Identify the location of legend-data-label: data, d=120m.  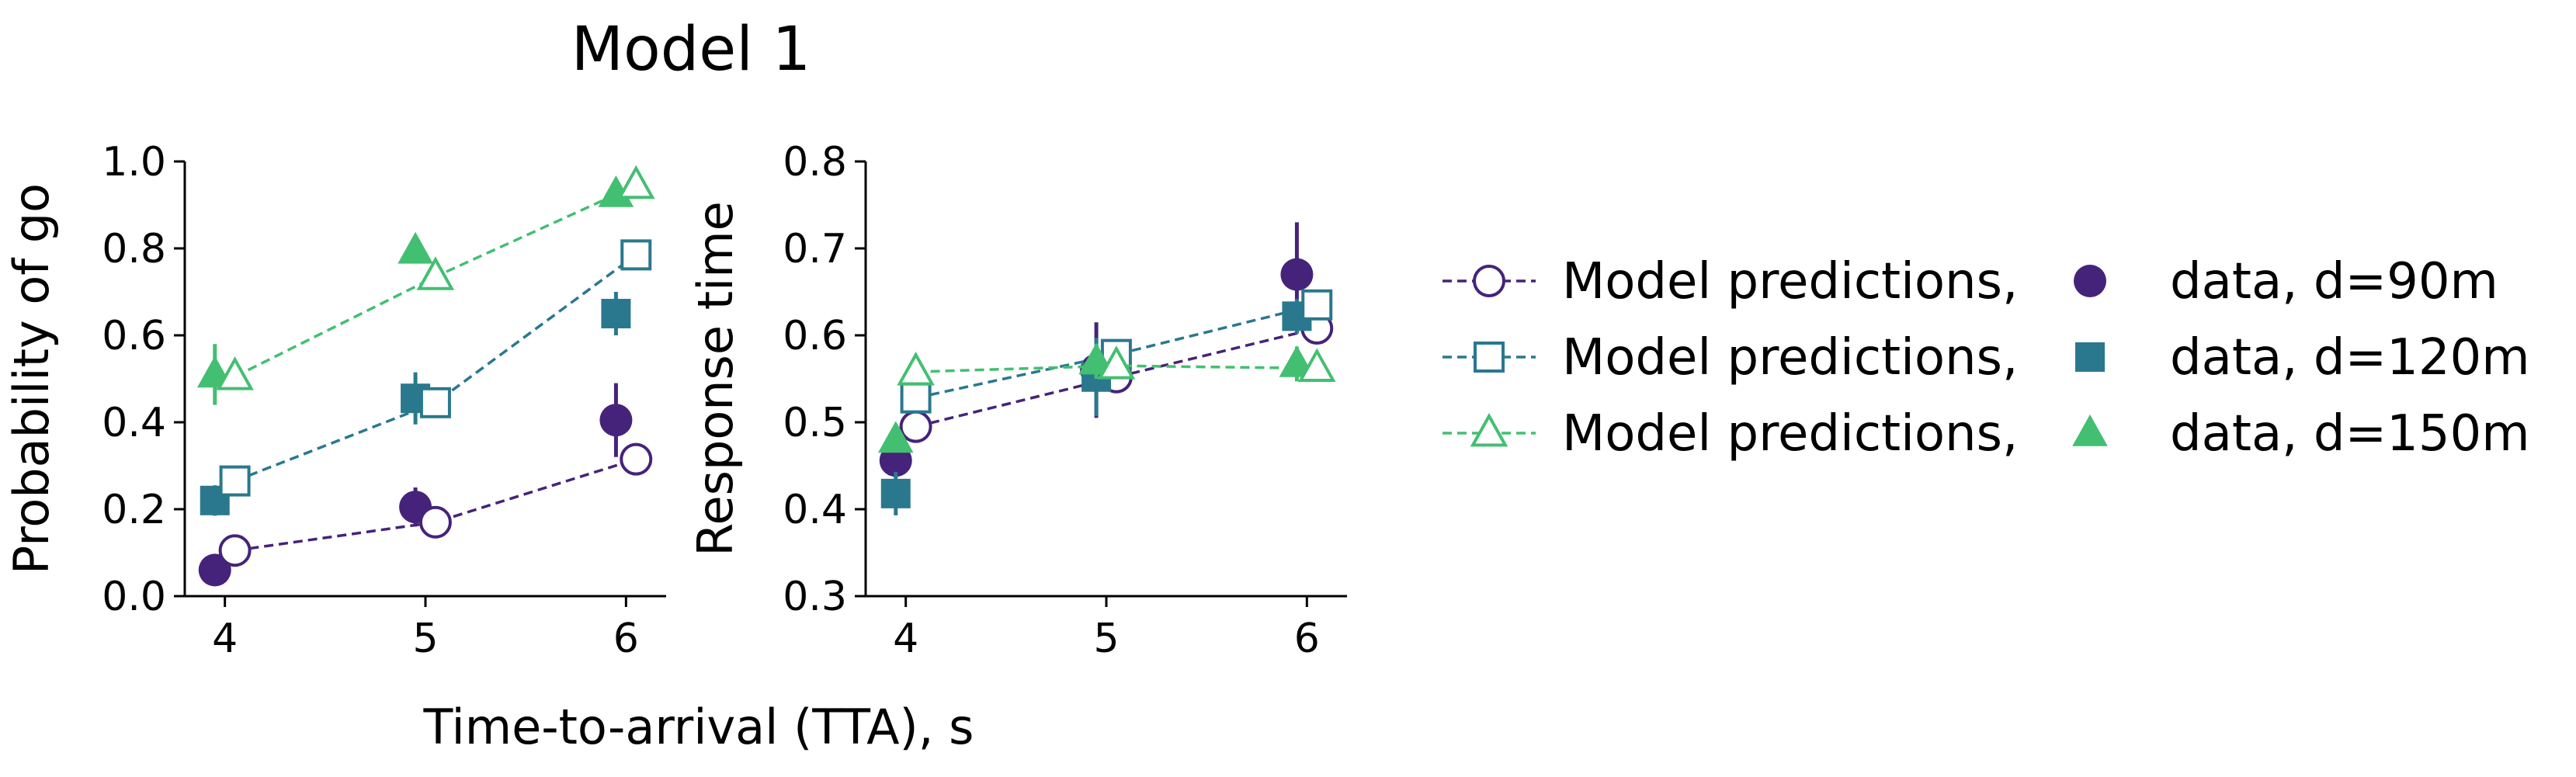
(2350, 358).